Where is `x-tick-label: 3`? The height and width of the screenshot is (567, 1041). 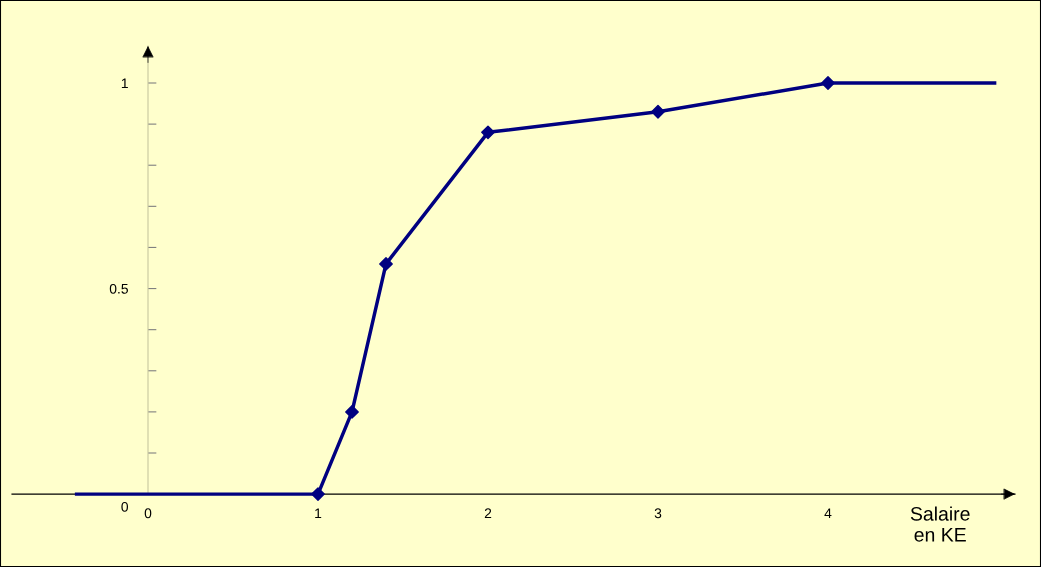
x-tick-label: 3 is located at coordinates (658, 513).